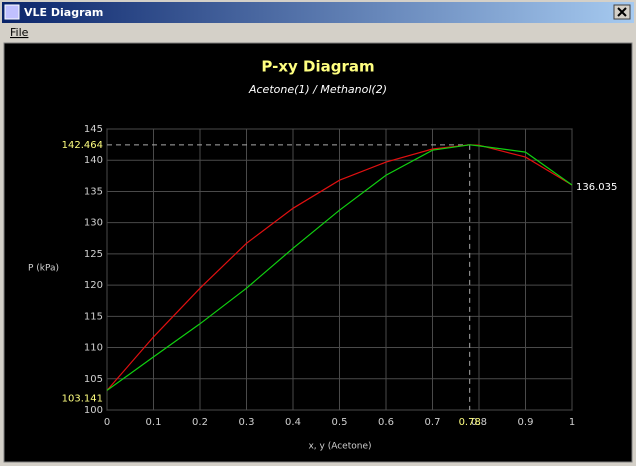 This screenshot has width=636, height=466. What do you see at coordinates (93, 316) in the screenshot?
I see `y-tick-label: 115` at bounding box center [93, 316].